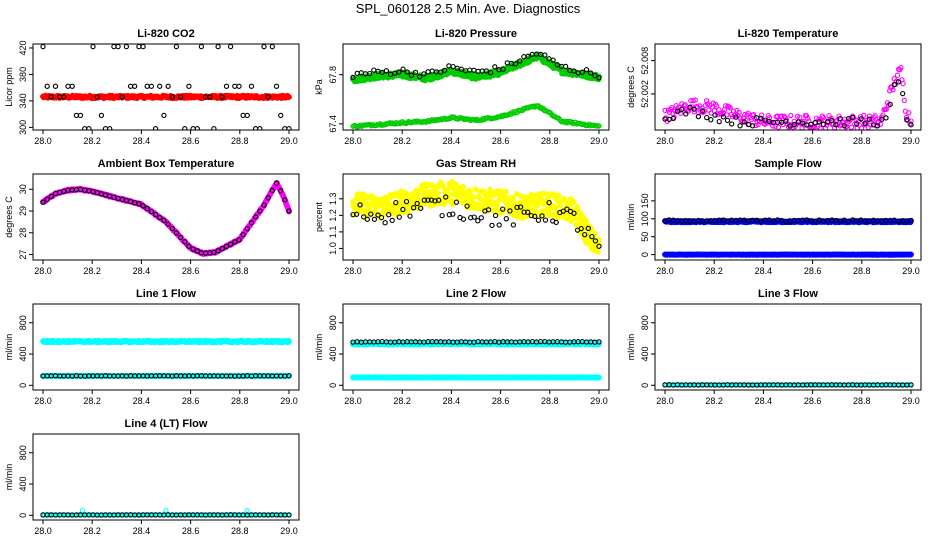 Image resolution: width=936 pixels, height=540 pixels. What do you see at coordinates (9, 217) in the screenshot?
I see `y-axis-label-boxtemp: degrees C` at bounding box center [9, 217].